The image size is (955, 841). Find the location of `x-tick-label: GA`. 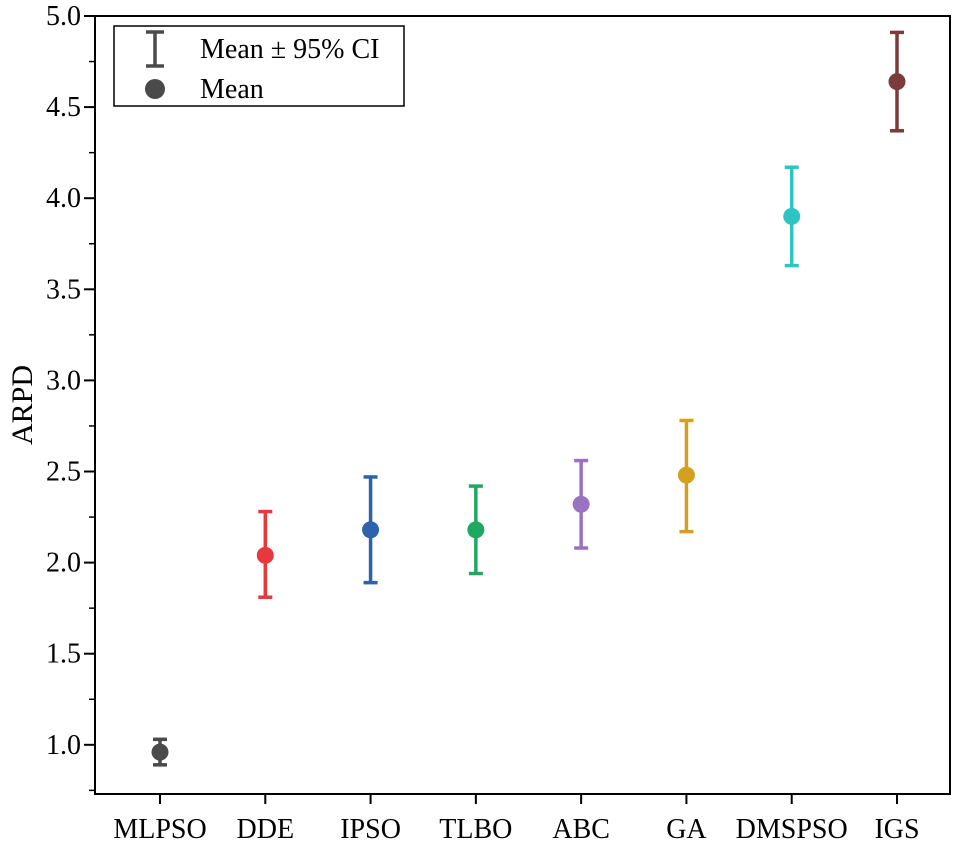

x-tick-label: GA is located at coordinates (686, 827).